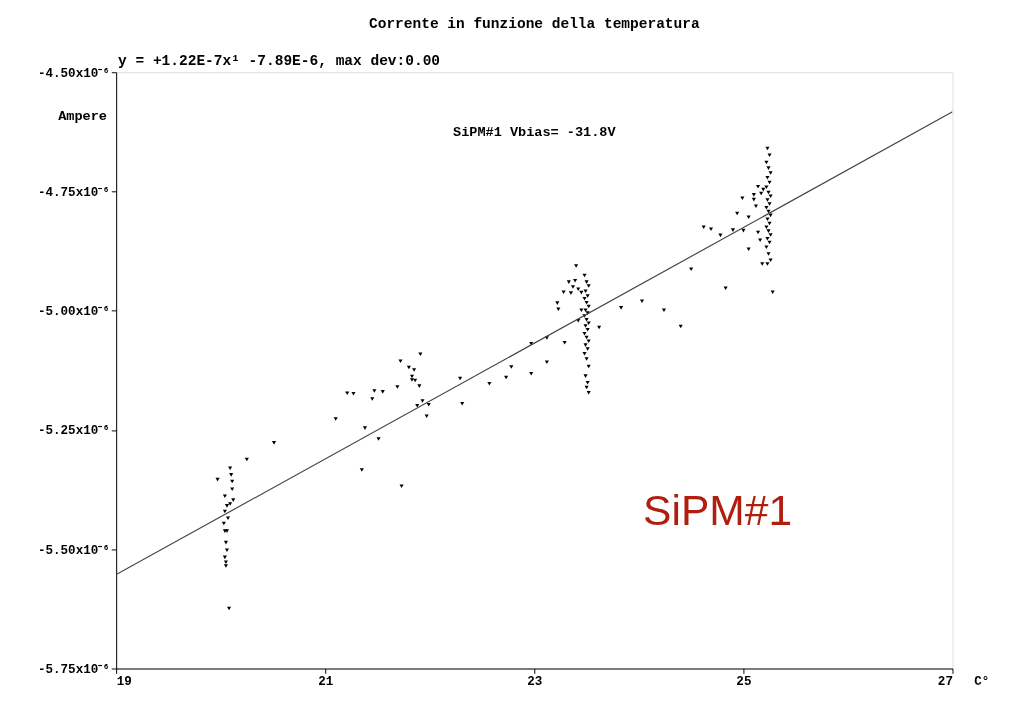  I want to click on x-tick-label: 19, so click(124, 682).